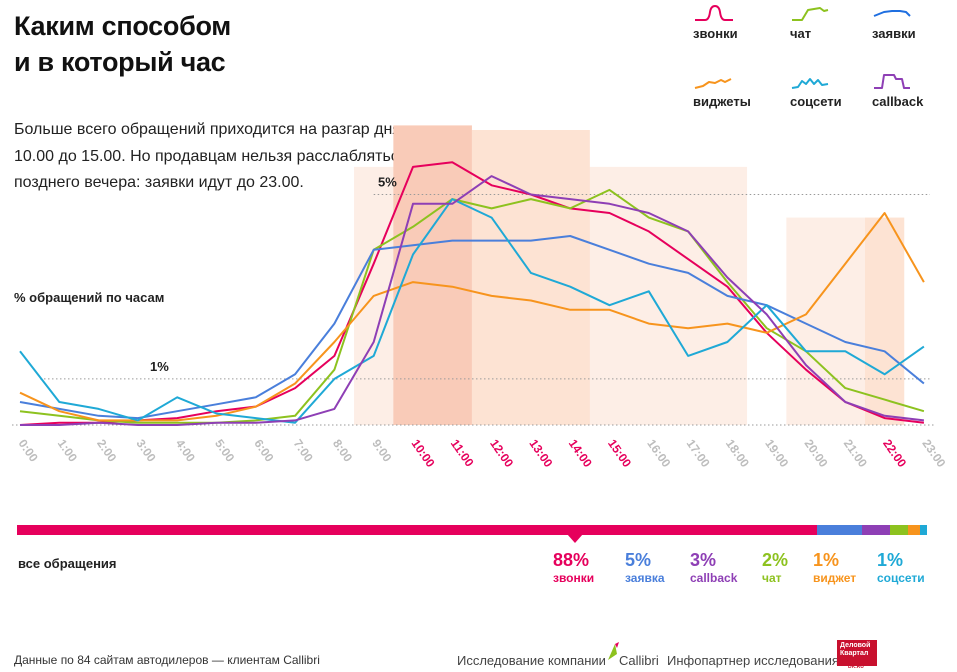 The image size is (957, 672). Describe the element at coordinates (810, 83) in the screenshot. I see `legend-socseti-icon` at that location.